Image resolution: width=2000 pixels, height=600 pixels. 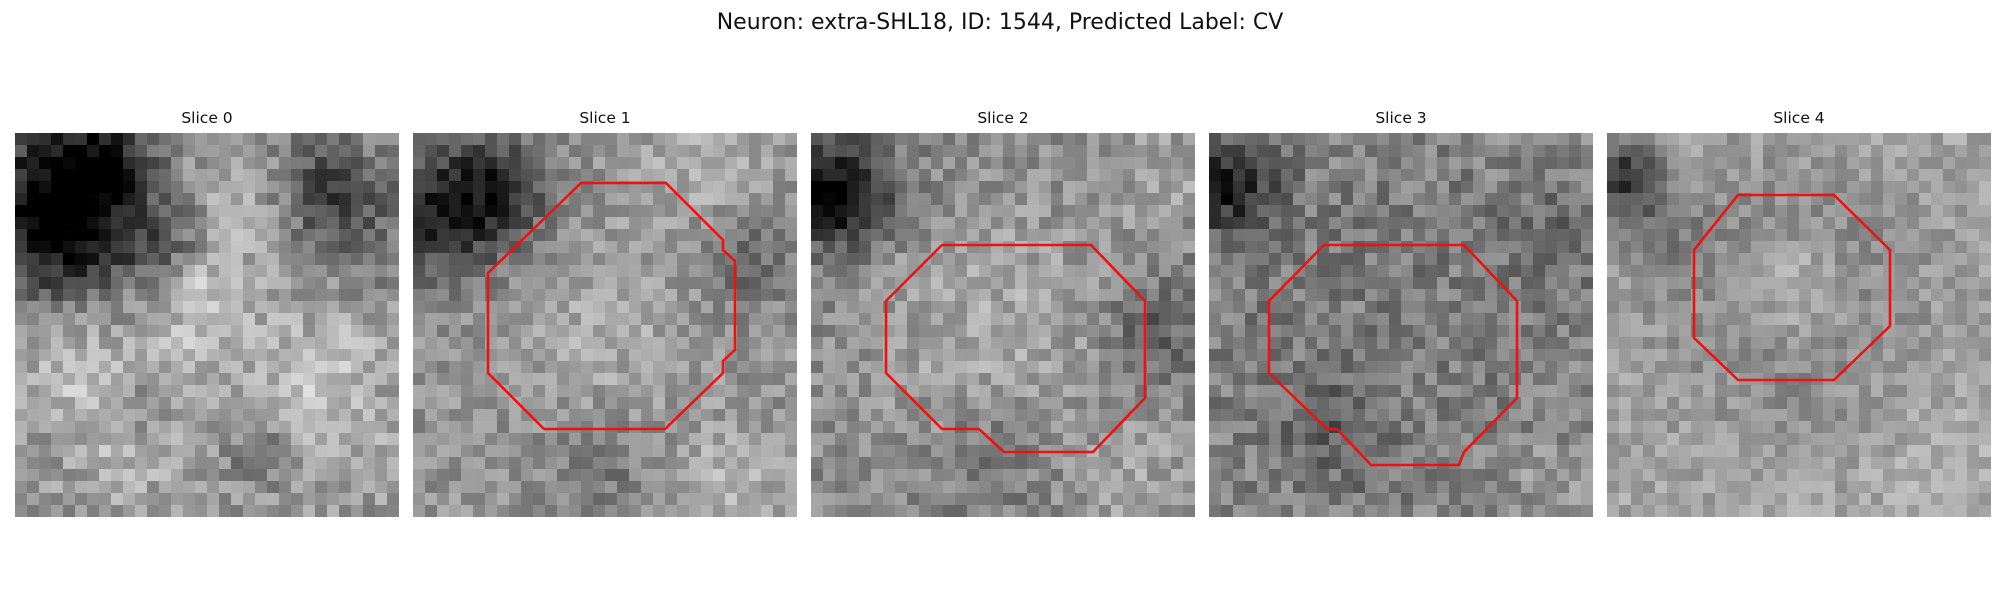 I want to click on slice-panel-0: Slice 0, so click(x=207, y=312).